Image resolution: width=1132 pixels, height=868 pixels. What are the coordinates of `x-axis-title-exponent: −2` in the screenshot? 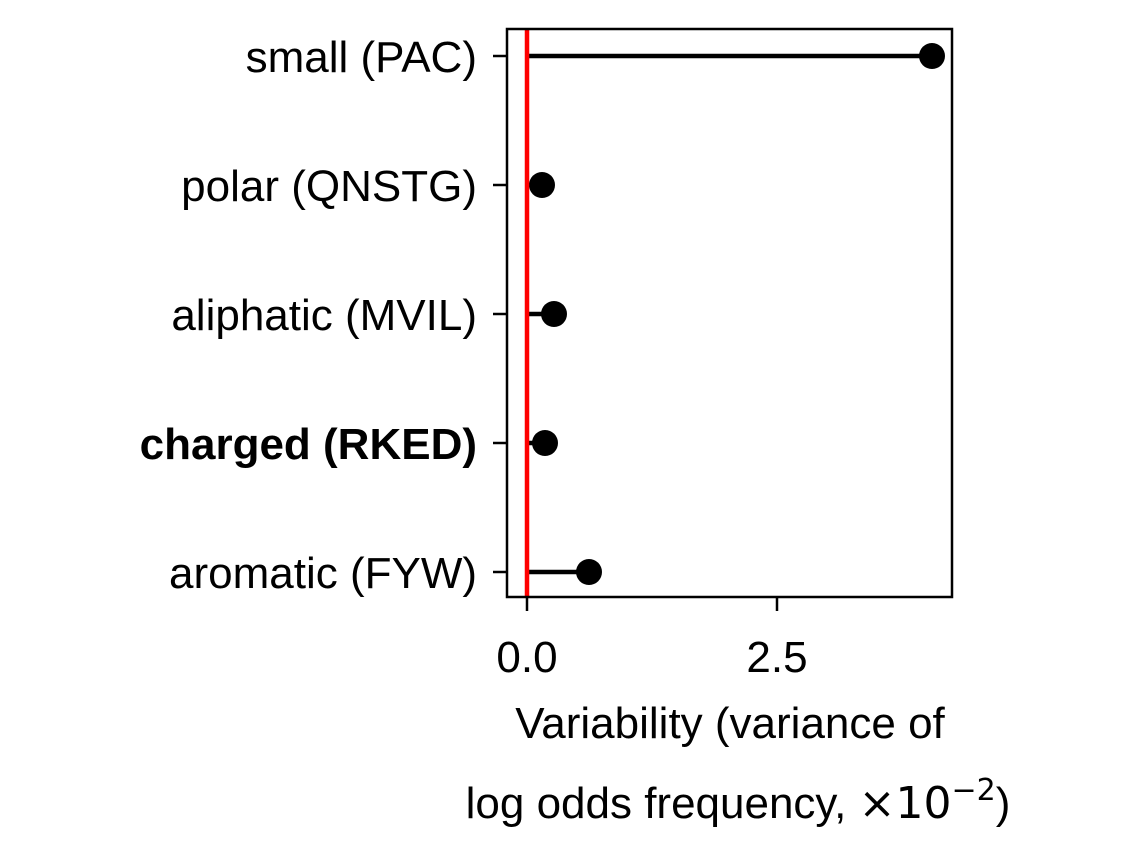 It's located at (973, 790).